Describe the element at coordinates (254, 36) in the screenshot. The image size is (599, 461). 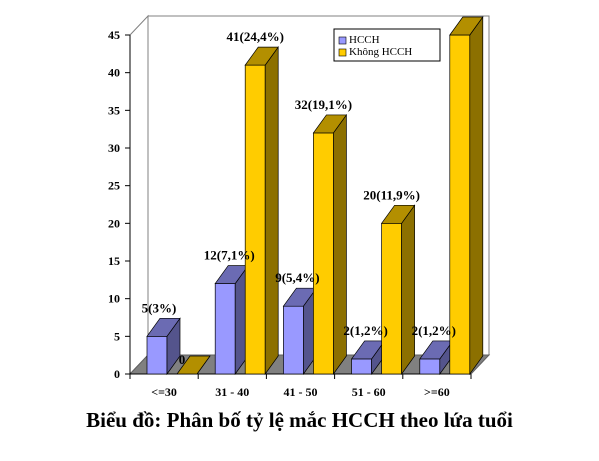
I see `data-label: 41(24,4%)` at that location.